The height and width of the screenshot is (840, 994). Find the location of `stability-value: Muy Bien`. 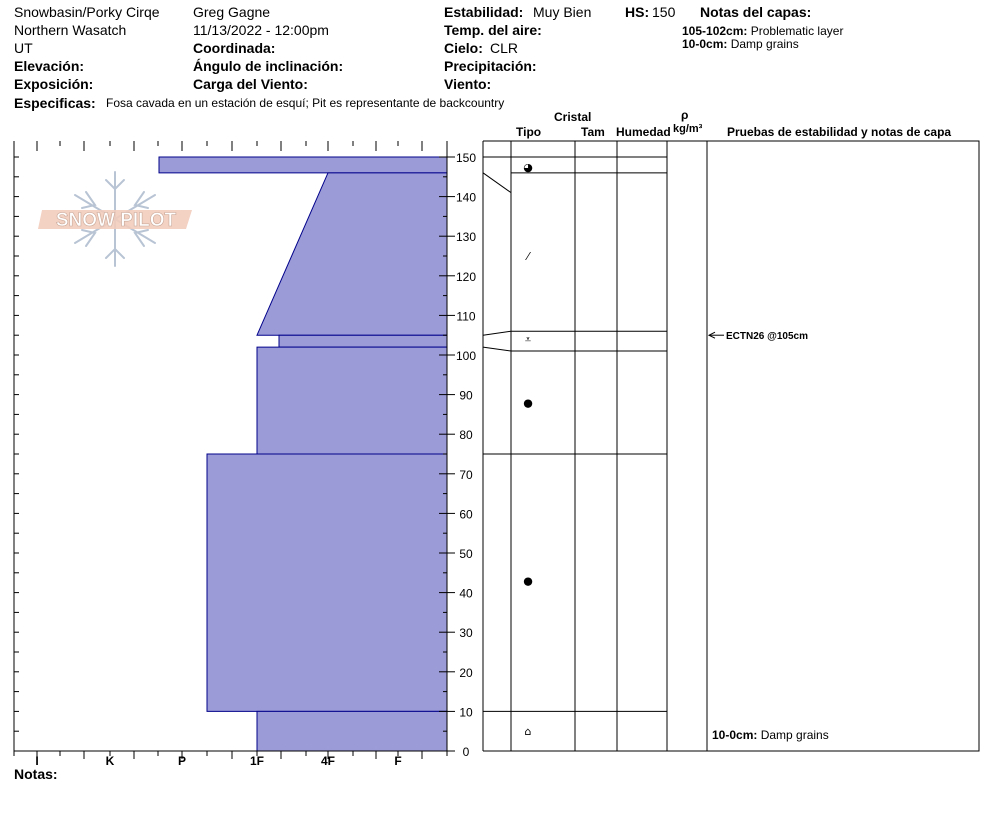

stability-value: Muy Bien is located at coordinates (562, 12).